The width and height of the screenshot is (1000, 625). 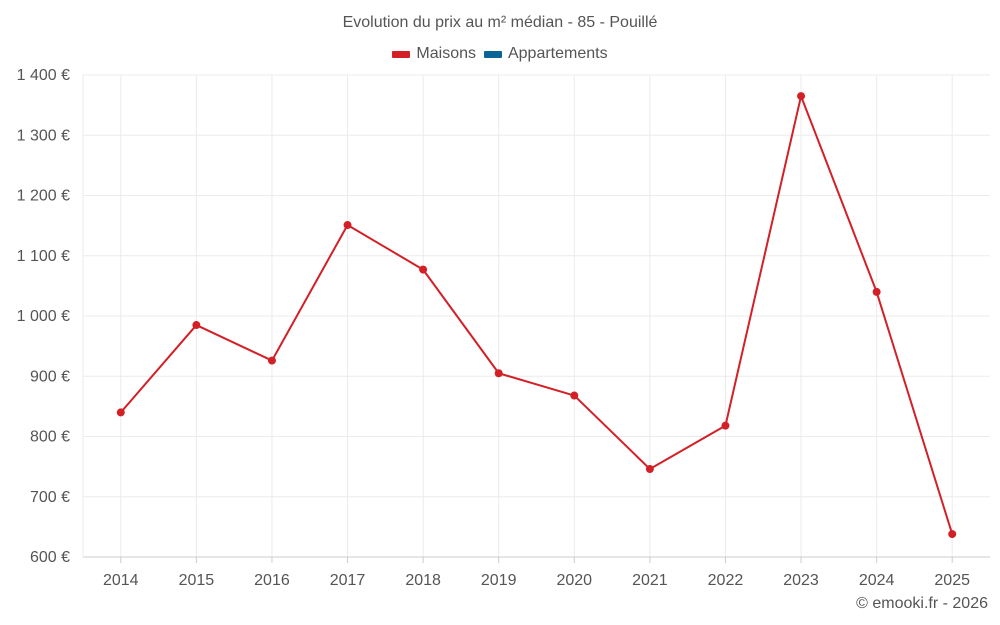 I want to click on legend-item-appartements: Appartements, so click(x=545, y=54).